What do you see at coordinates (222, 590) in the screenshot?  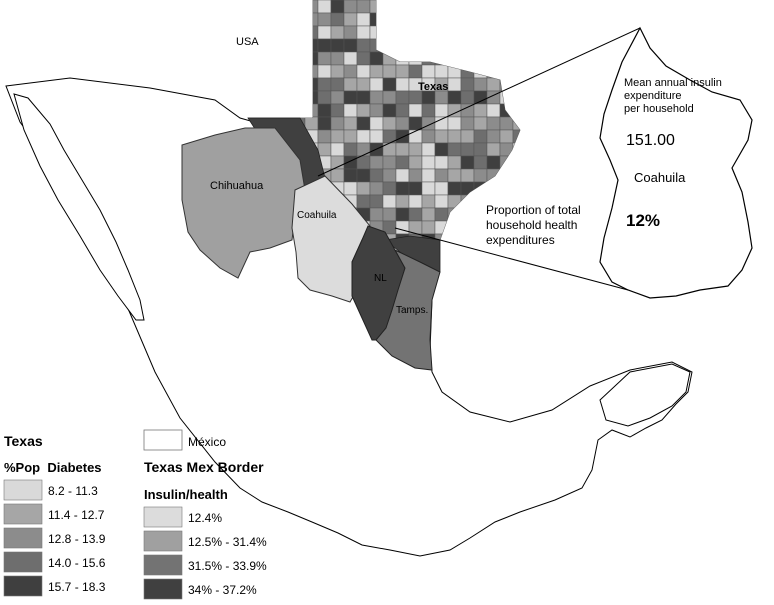 I see `legend-border-label: 34% - 37.2%` at bounding box center [222, 590].